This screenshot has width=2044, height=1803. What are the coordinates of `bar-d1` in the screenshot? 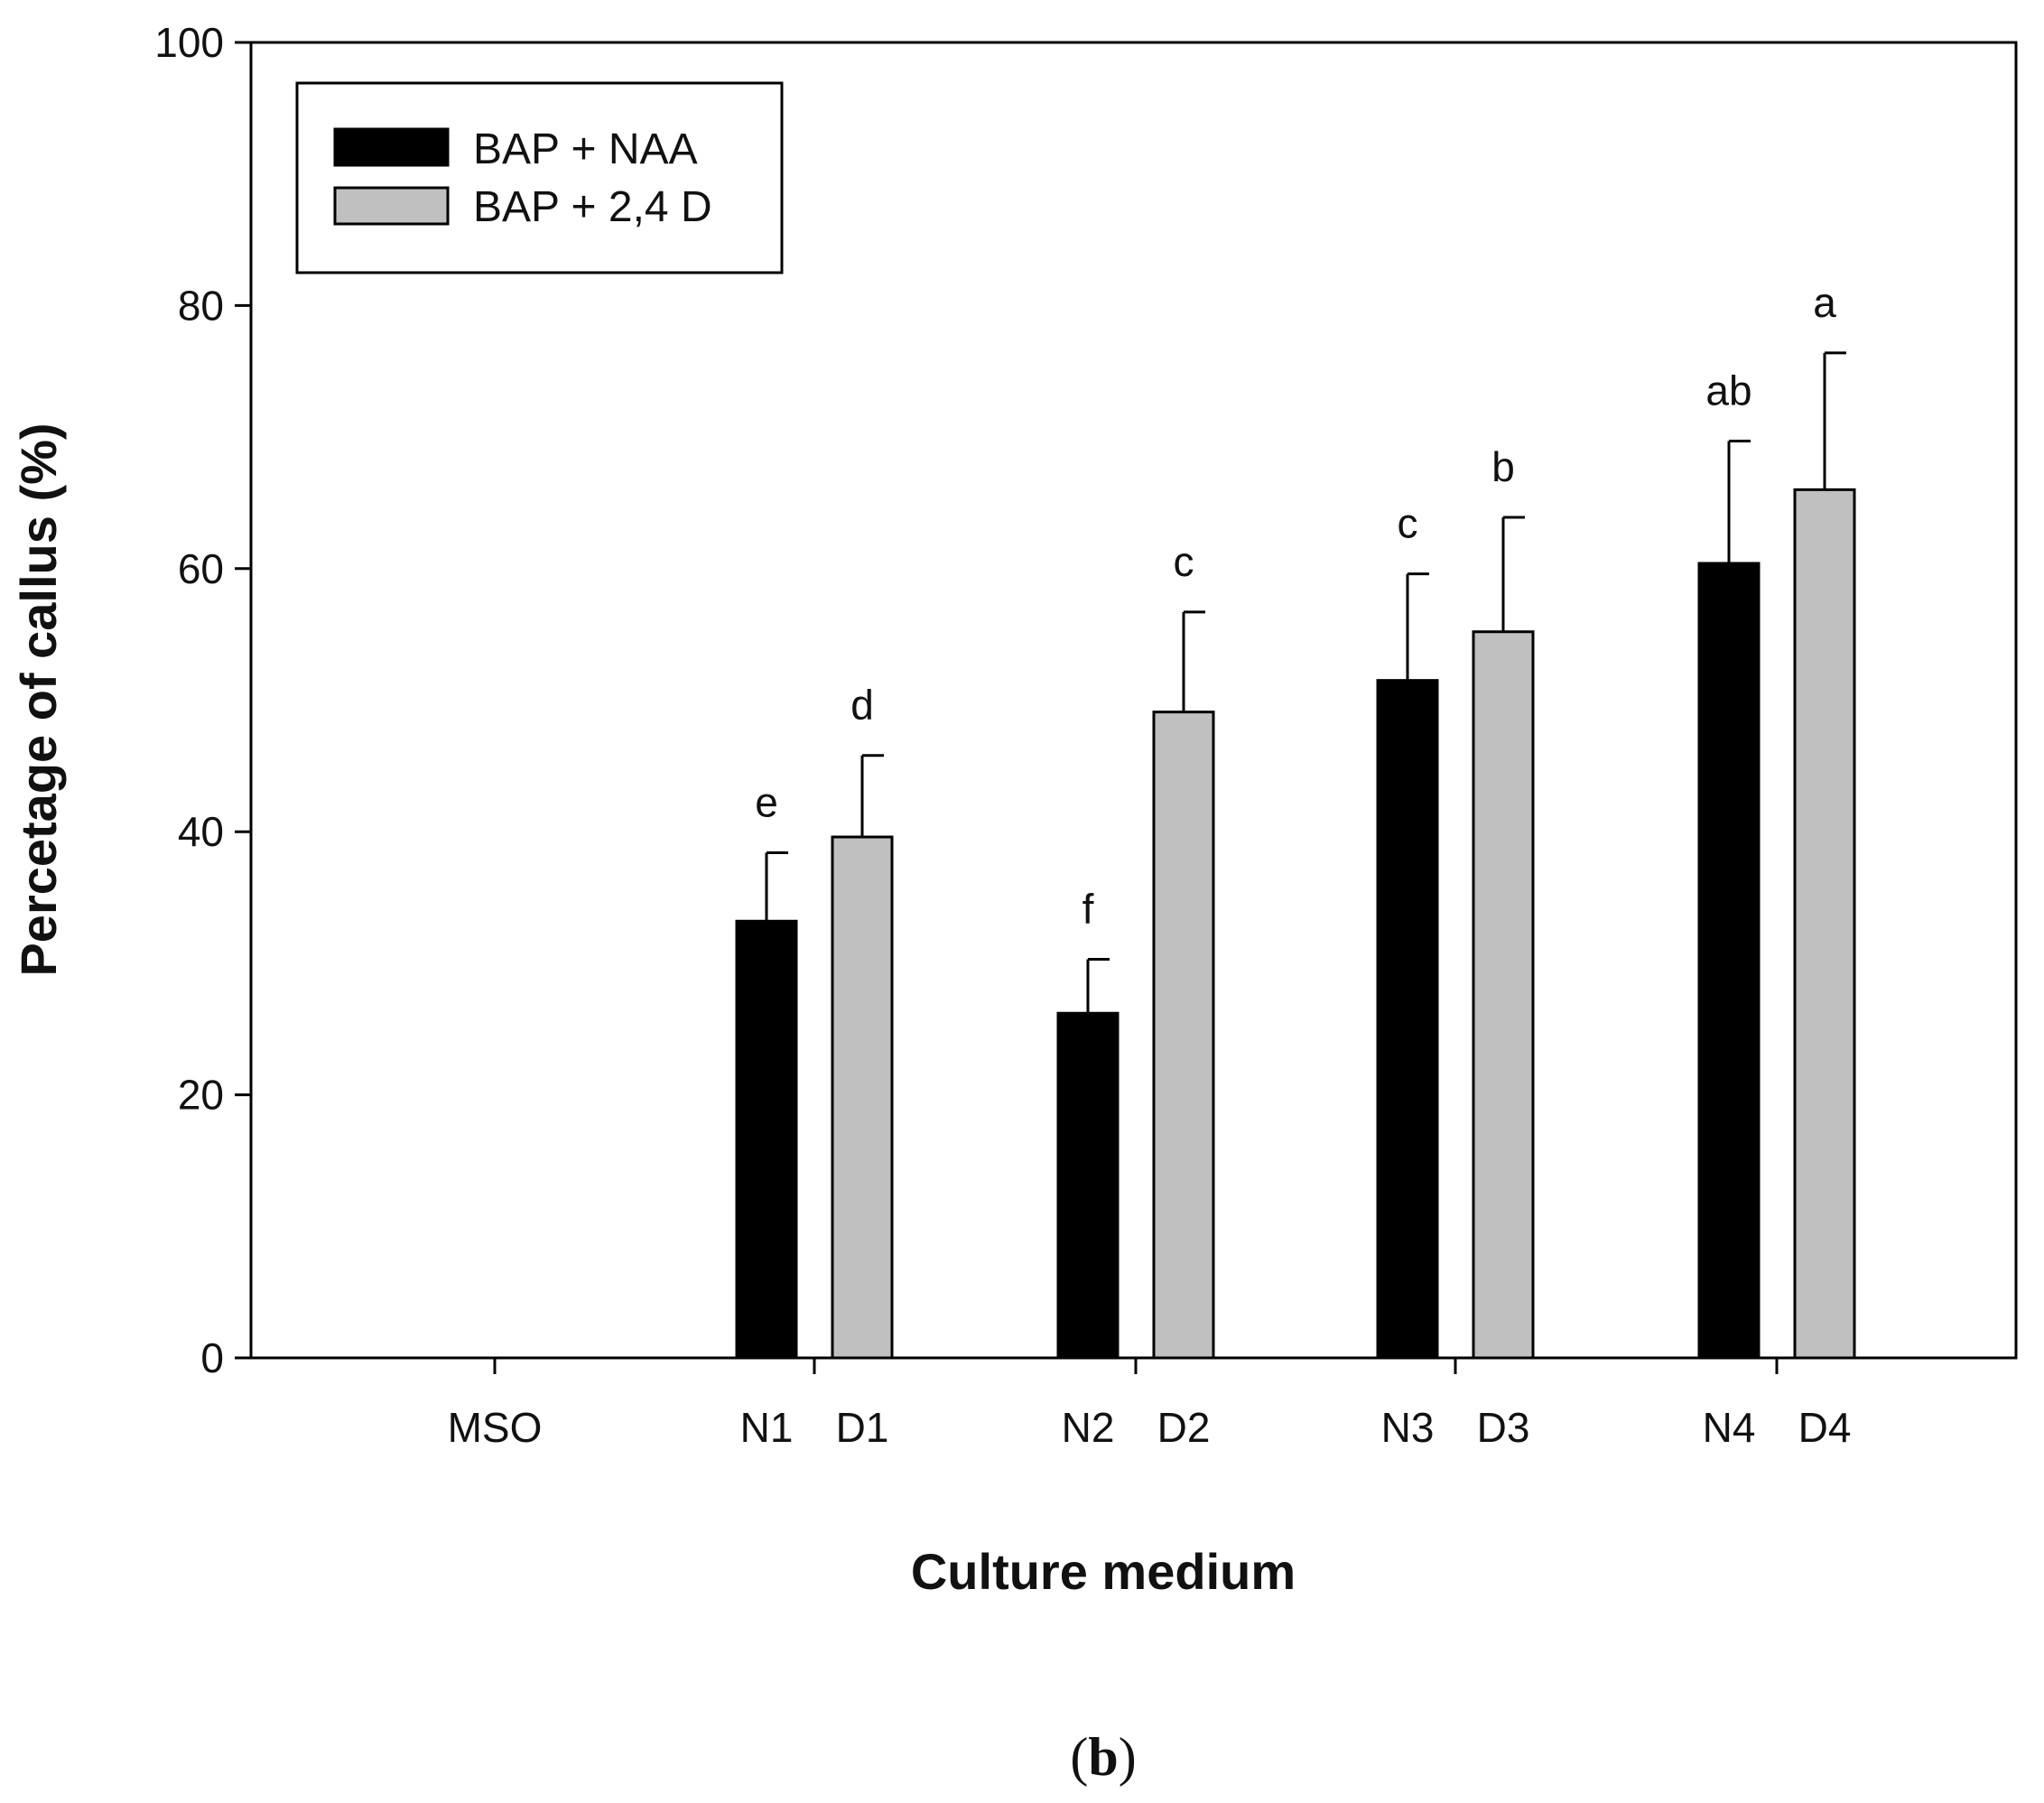 It's located at (862, 1097).